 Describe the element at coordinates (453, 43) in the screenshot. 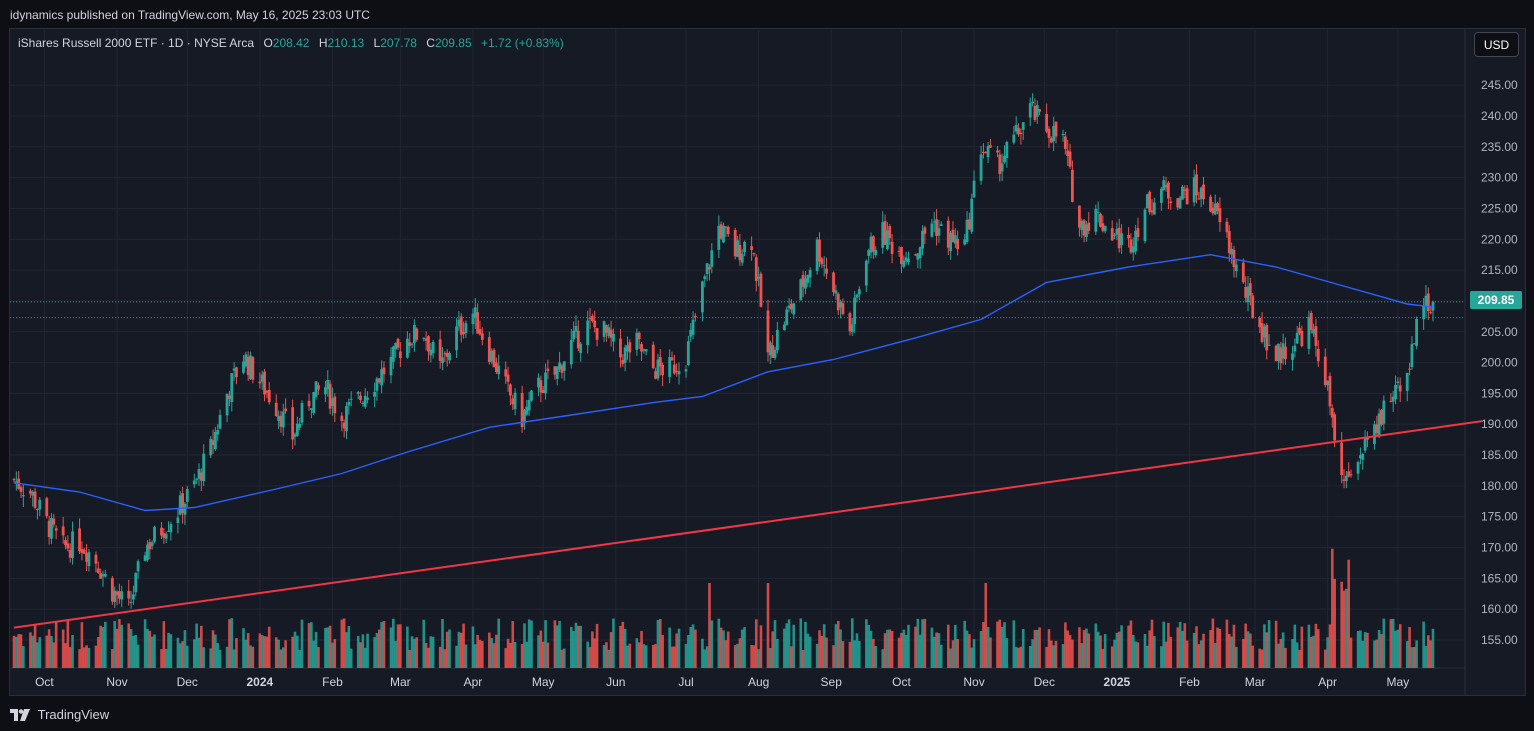

I see `close-value: 209.85` at that location.